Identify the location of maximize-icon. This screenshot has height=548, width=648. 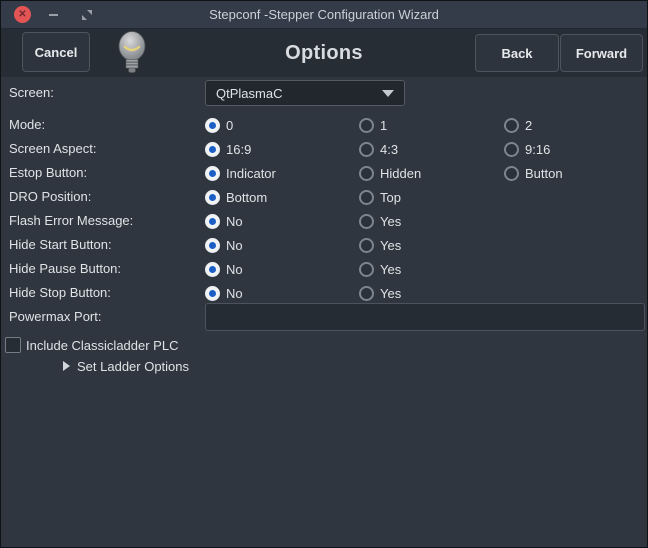
(87, 15).